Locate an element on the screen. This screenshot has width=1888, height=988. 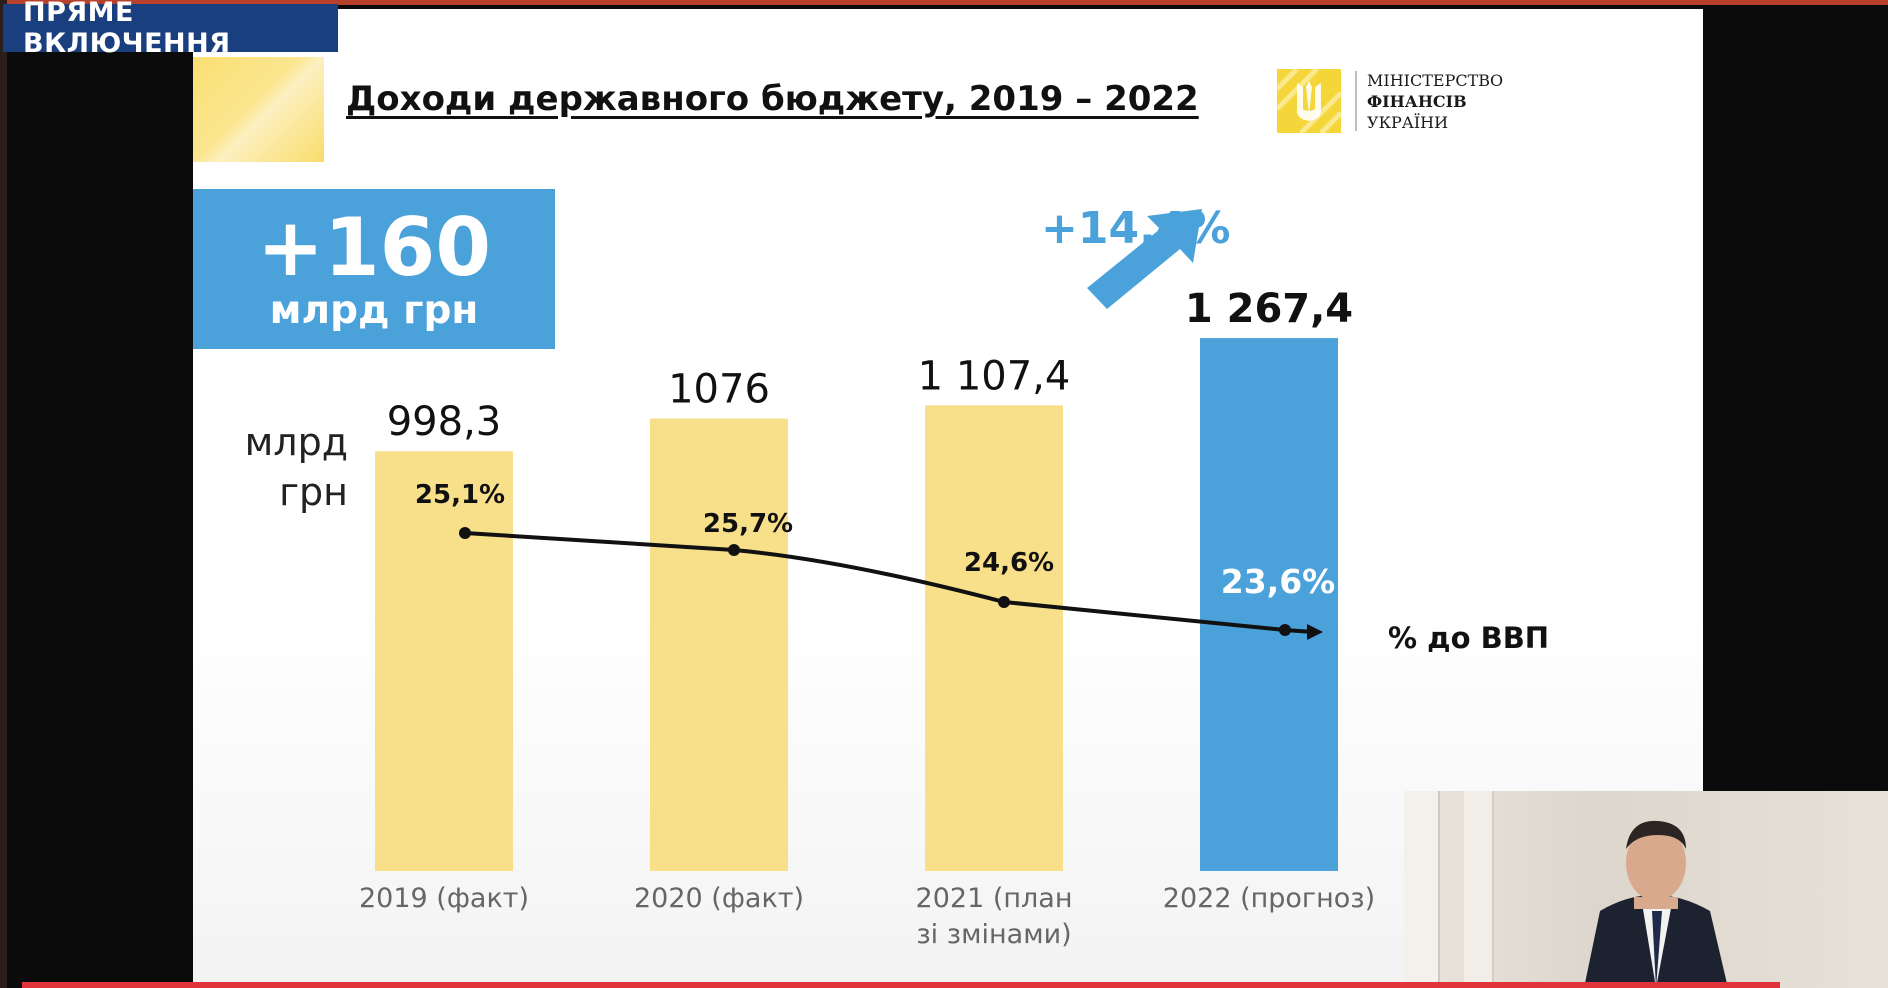
presenter-video-inset is located at coordinates (1646, 889).